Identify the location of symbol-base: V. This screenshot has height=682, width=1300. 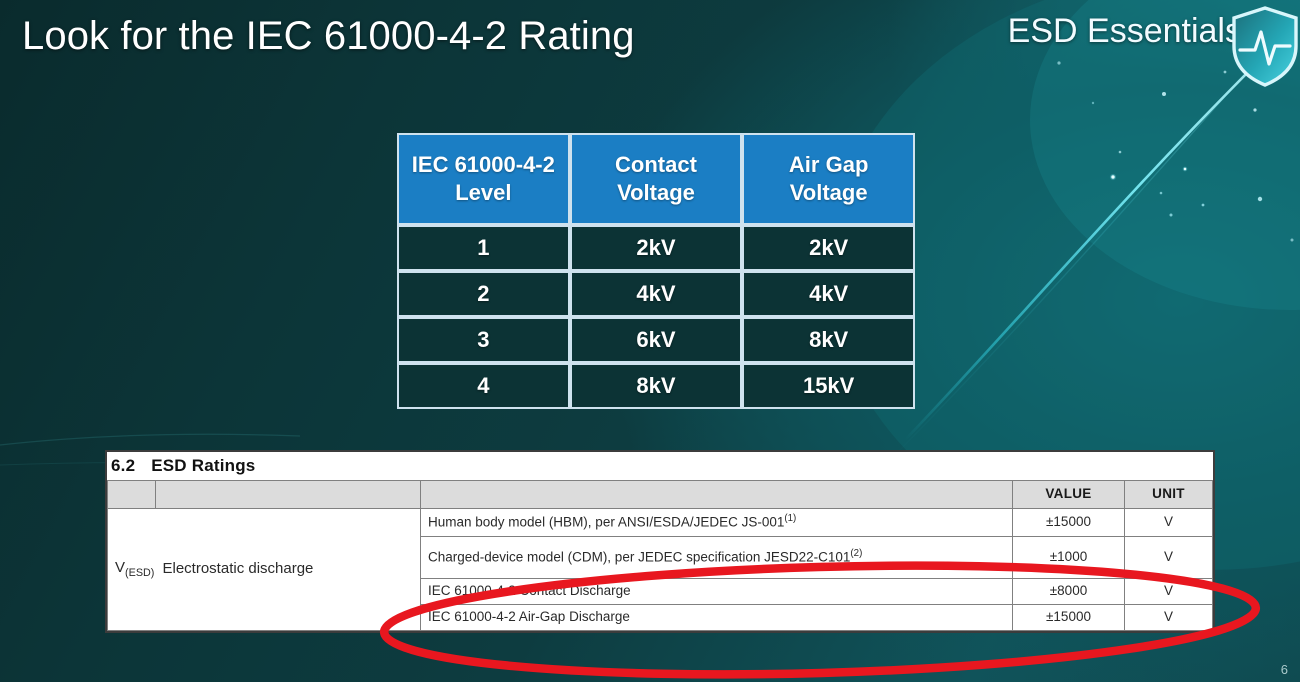
(120, 567).